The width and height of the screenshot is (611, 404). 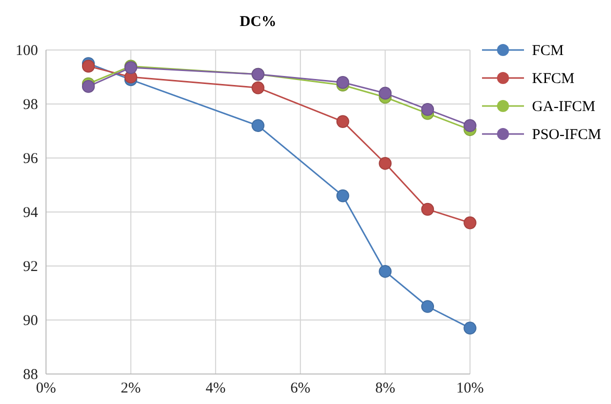 What do you see at coordinates (46, 388) in the screenshot?
I see `x-tick-label: 0%` at bounding box center [46, 388].